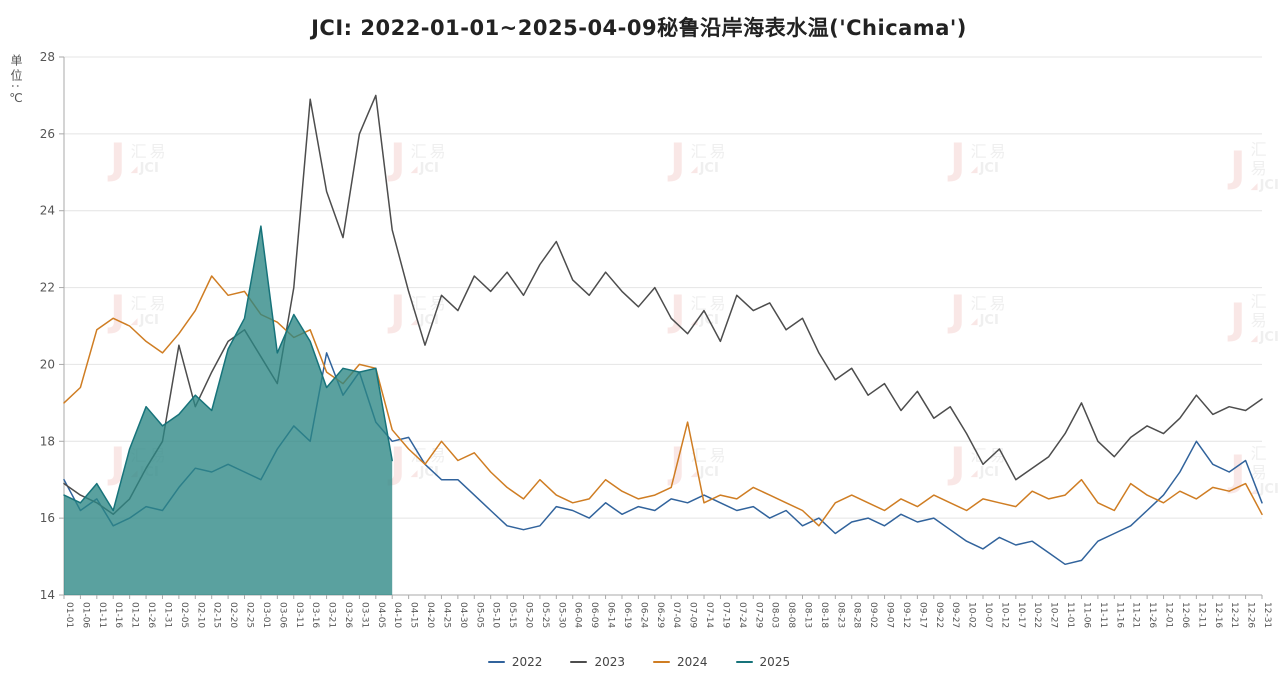 The image size is (1278, 689). Describe the element at coordinates (446, 615) in the screenshot. I see `x-tick-label: 04-25` at that location.